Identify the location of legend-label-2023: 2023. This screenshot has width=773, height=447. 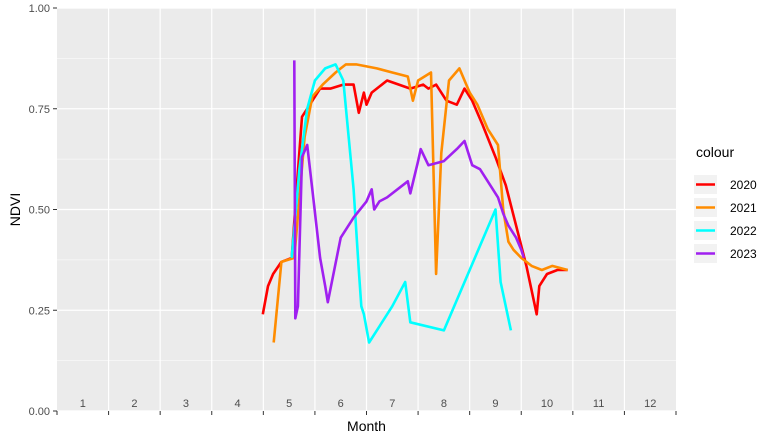
(743, 254).